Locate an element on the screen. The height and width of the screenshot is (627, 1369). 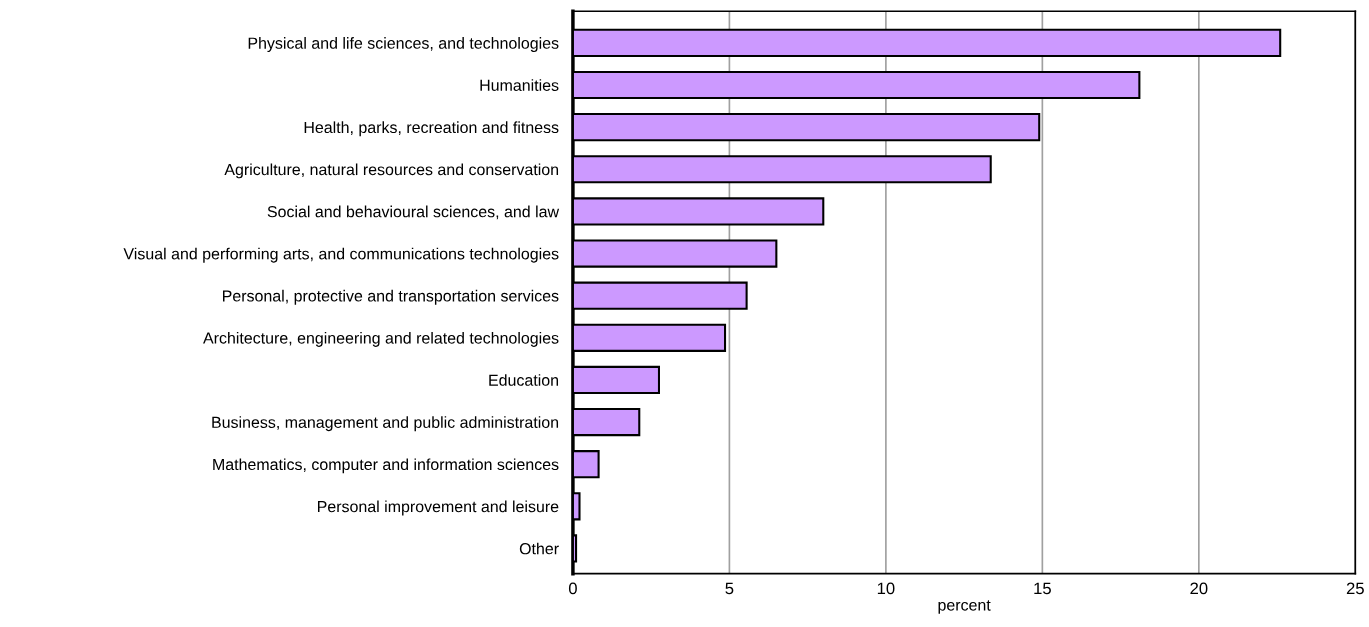
x-axis-title: percent is located at coordinates (964, 607).